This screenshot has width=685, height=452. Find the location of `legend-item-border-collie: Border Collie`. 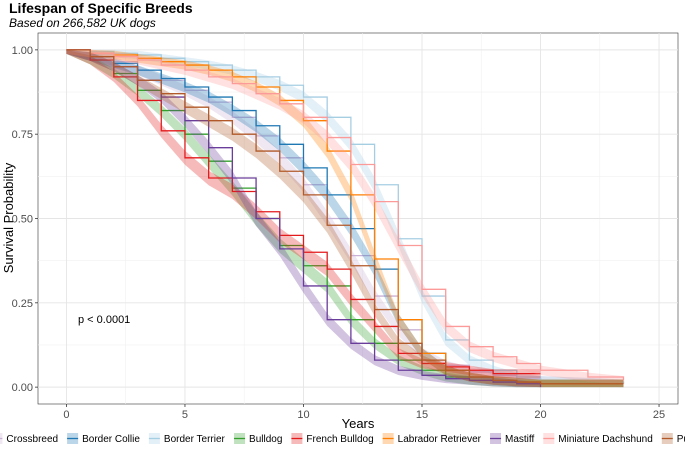

legend-item-border-collie: Border Collie is located at coordinates (103, 439).